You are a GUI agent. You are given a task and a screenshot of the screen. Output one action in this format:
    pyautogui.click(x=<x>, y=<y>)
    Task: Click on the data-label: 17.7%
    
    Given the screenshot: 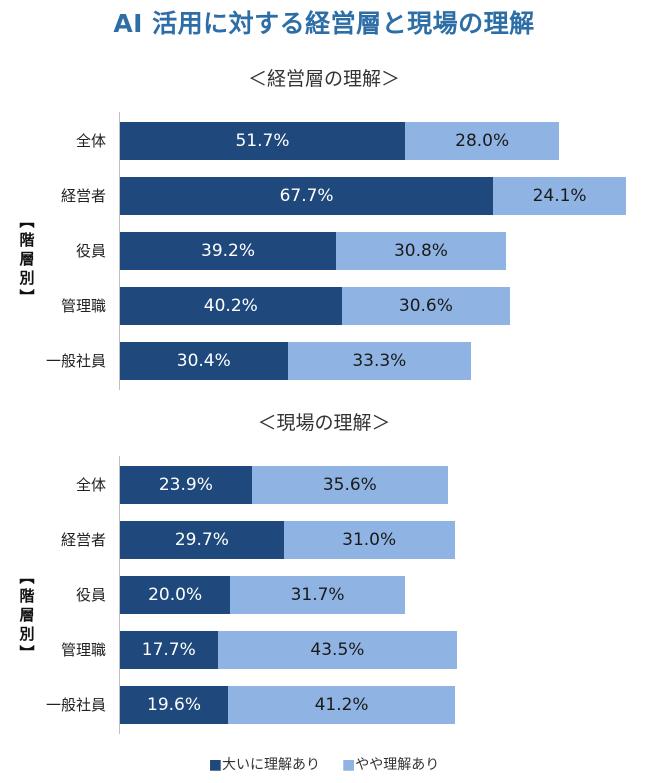 What is the action you would take?
    pyautogui.click(x=168, y=650)
    